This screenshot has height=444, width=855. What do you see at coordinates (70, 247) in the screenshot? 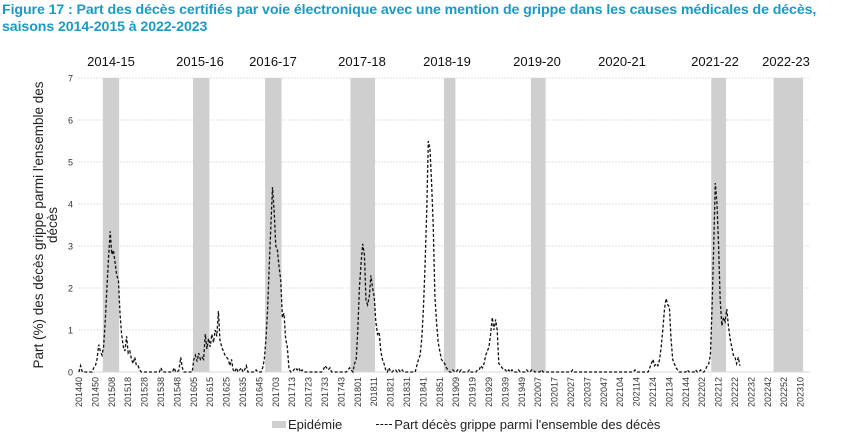
I see `y-tick-label: 3` at bounding box center [70, 247].